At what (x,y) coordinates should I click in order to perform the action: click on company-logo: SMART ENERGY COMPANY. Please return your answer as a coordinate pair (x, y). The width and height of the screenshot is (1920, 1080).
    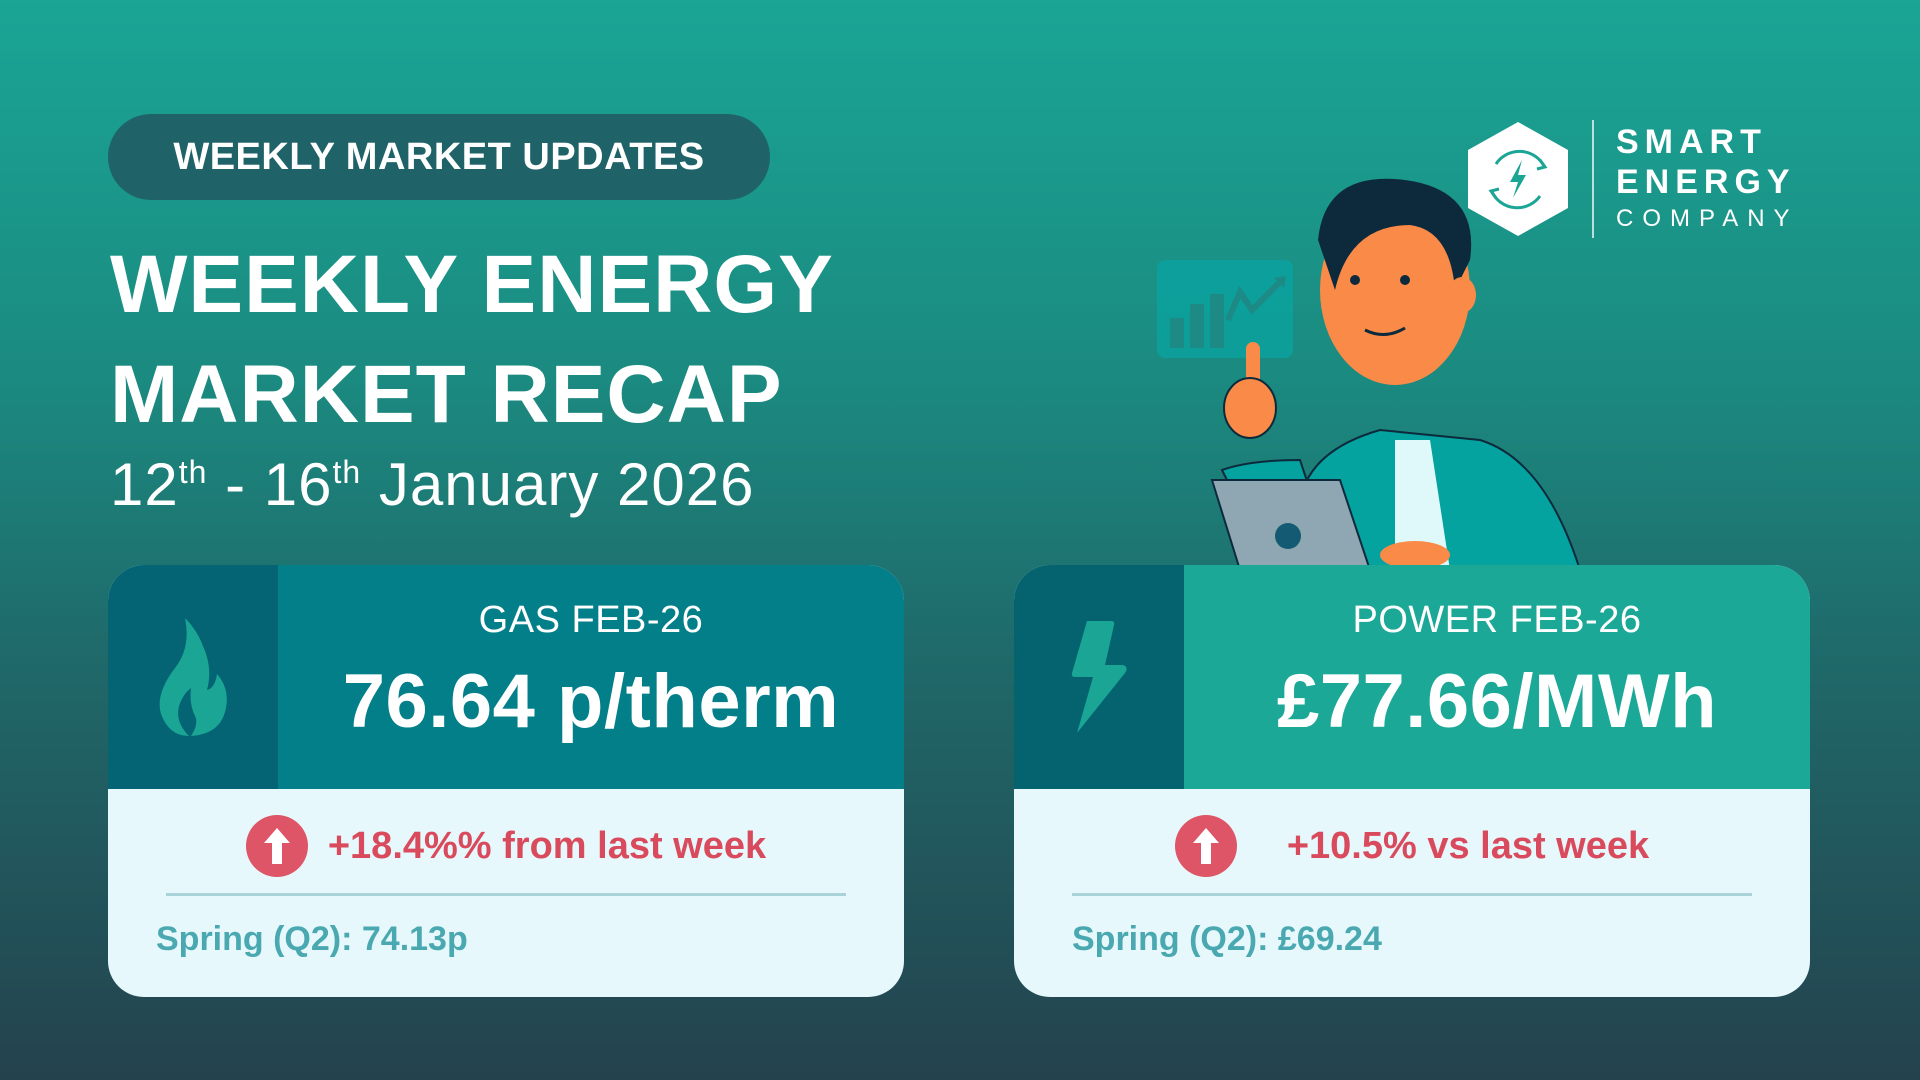
    Looking at the image, I should click on (1632, 179).